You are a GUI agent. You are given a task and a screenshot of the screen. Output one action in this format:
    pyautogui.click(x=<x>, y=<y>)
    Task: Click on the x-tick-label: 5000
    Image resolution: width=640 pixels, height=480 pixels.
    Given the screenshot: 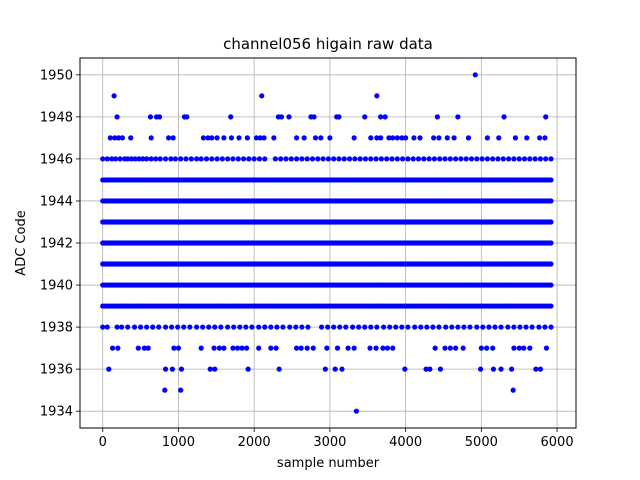 What is the action you would take?
    pyautogui.click(x=481, y=442)
    